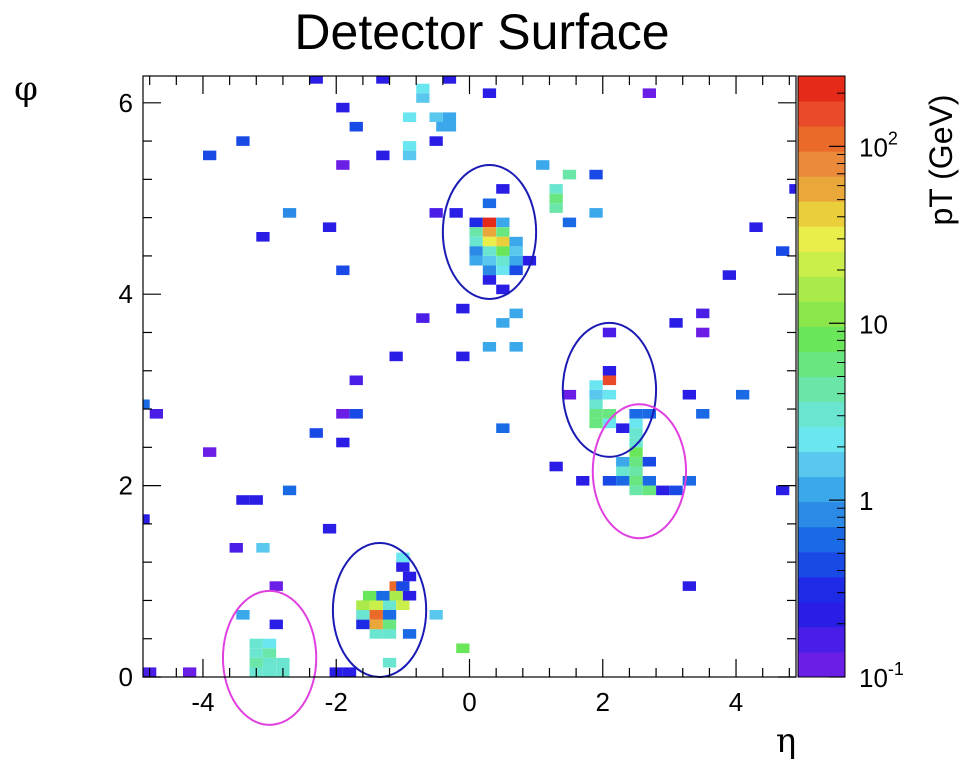 This screenshot has width=964, height=778. Describe the element at coordinates (878, 145) in the screenshot. I see `z-tick-label: 10²` at that location.